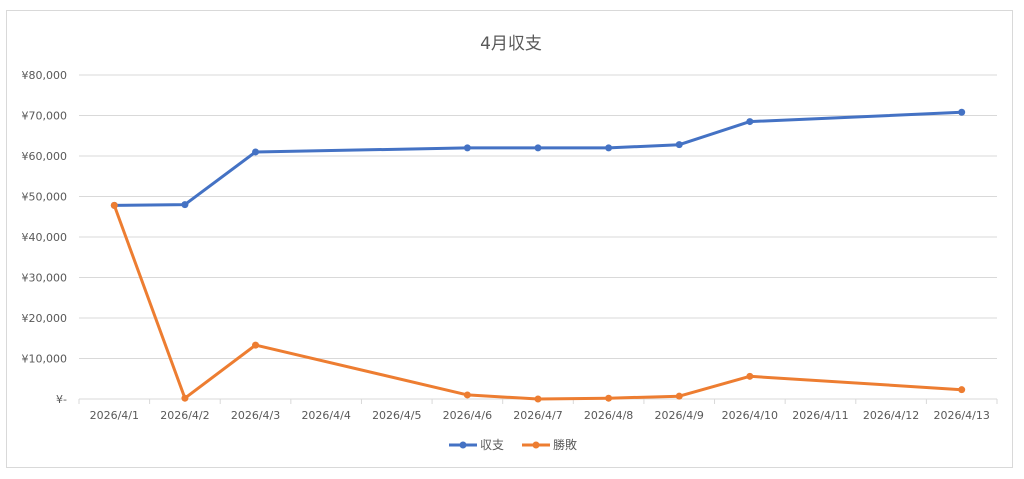  Describe the element at coordinates (891, 415) in the screenshot. I see `x-tick-label: 2026/4/12` at that location.